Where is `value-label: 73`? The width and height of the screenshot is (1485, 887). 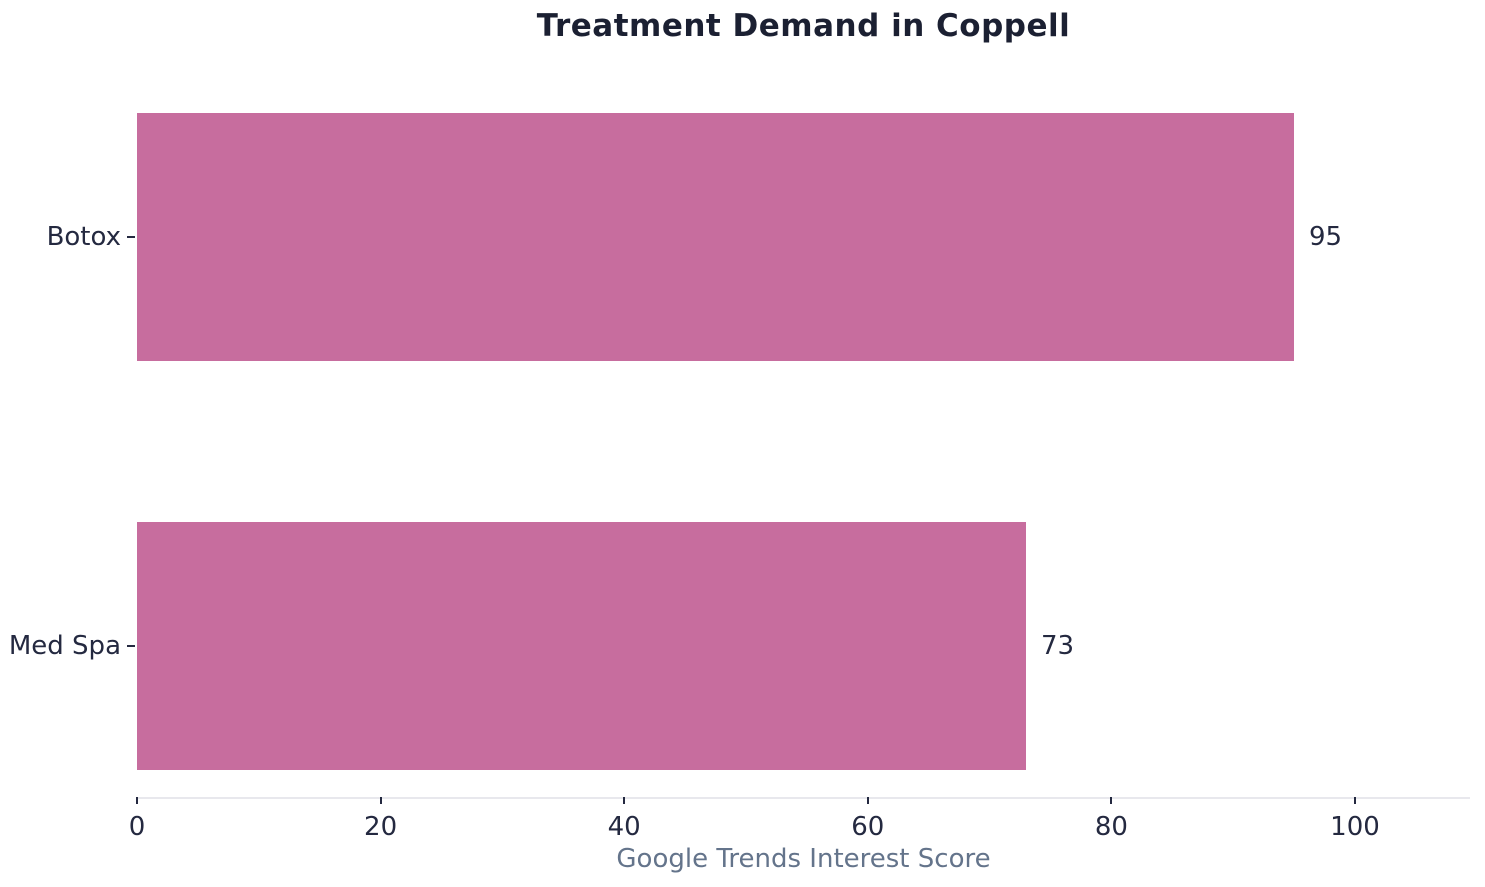 value-label: 73 is located at coordinates (1058, 646).